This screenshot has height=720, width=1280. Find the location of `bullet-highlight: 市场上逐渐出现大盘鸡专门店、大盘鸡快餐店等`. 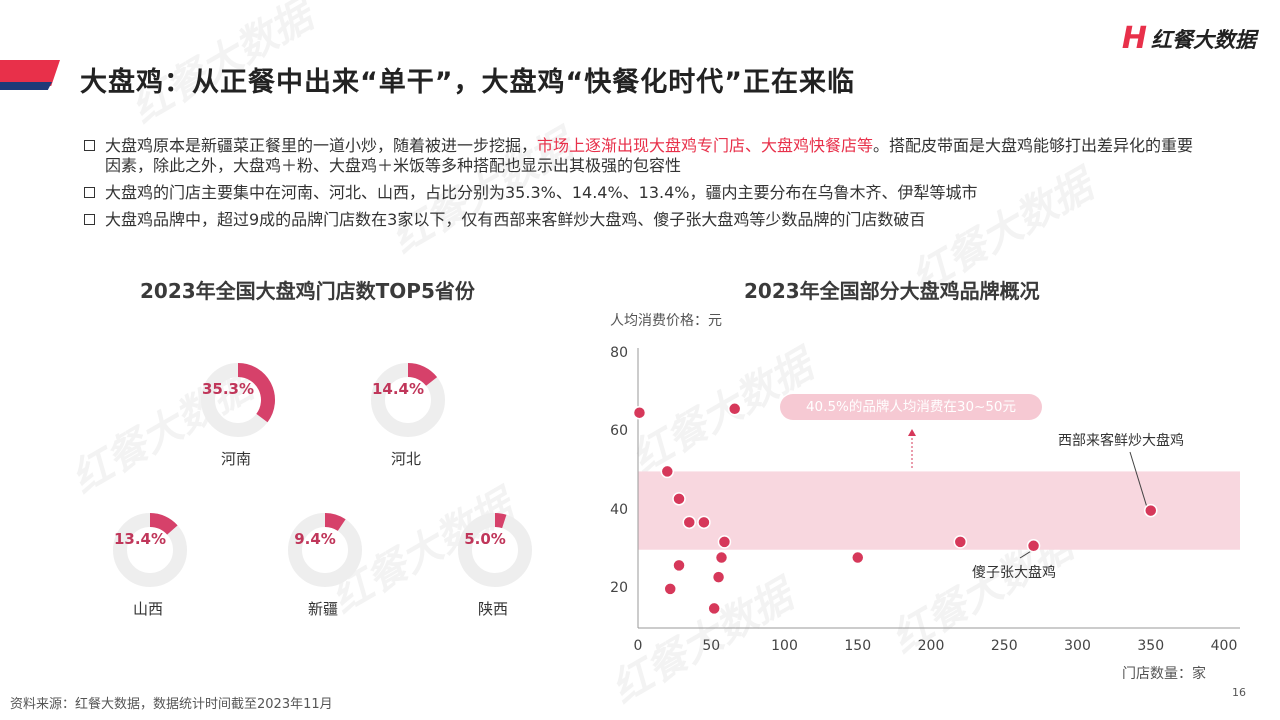

bullet-highlight: 市场上逐渐出现大盘鸡专门店、大盘鸡快餐店等 is located at coordinates (705, 145).